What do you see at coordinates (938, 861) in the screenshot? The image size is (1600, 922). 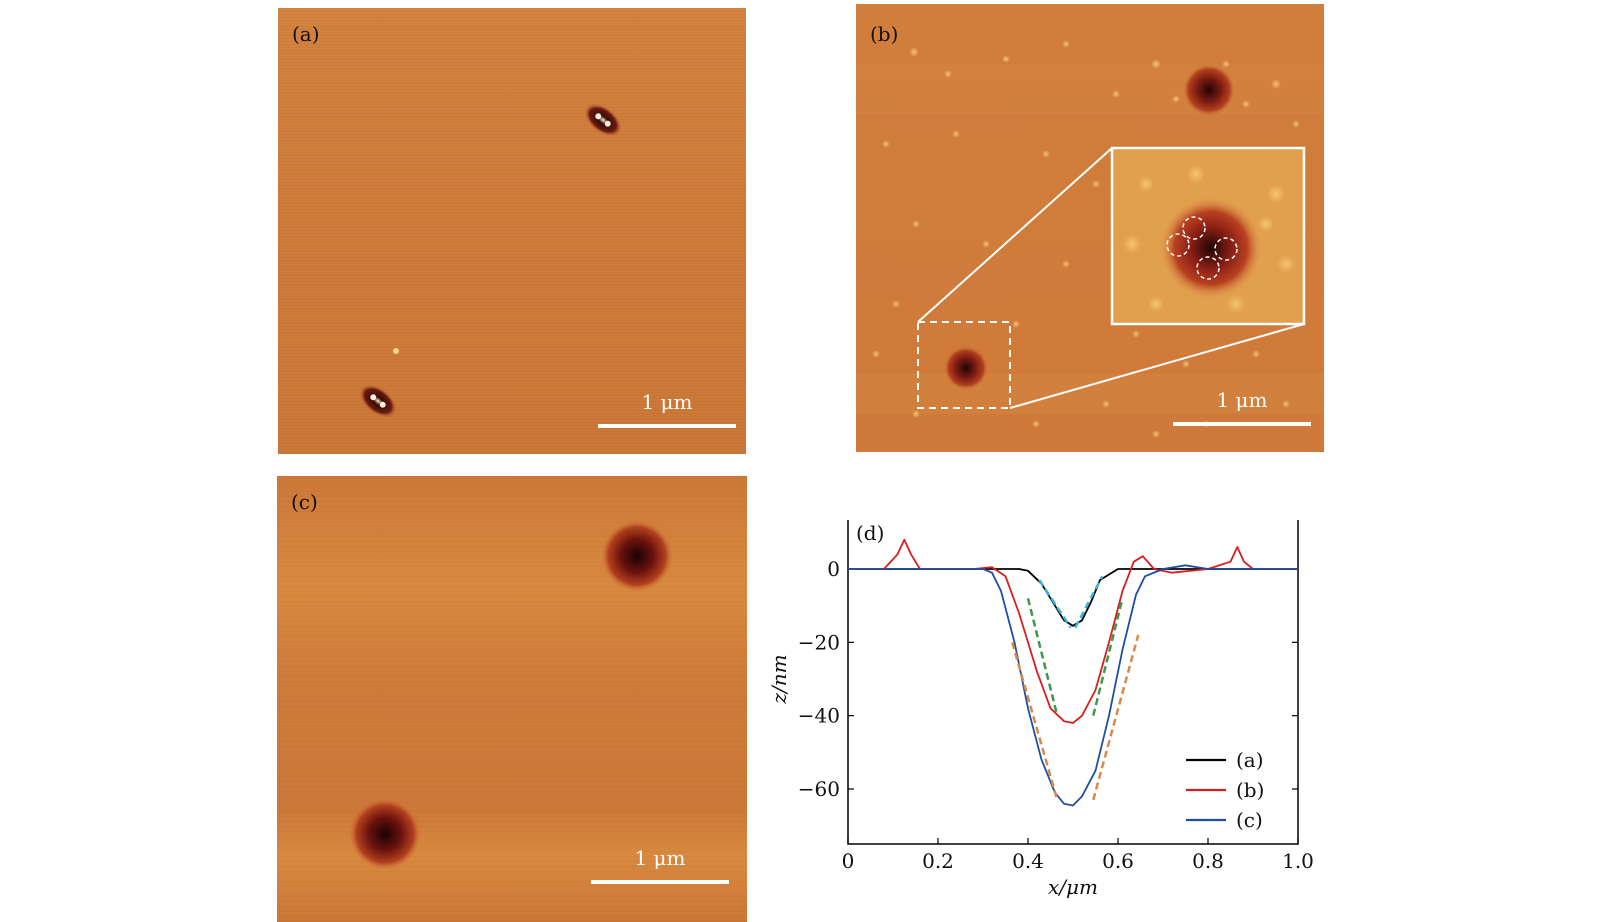 I see `x-tick-label: 0.2` at bounding box center [938, 861].